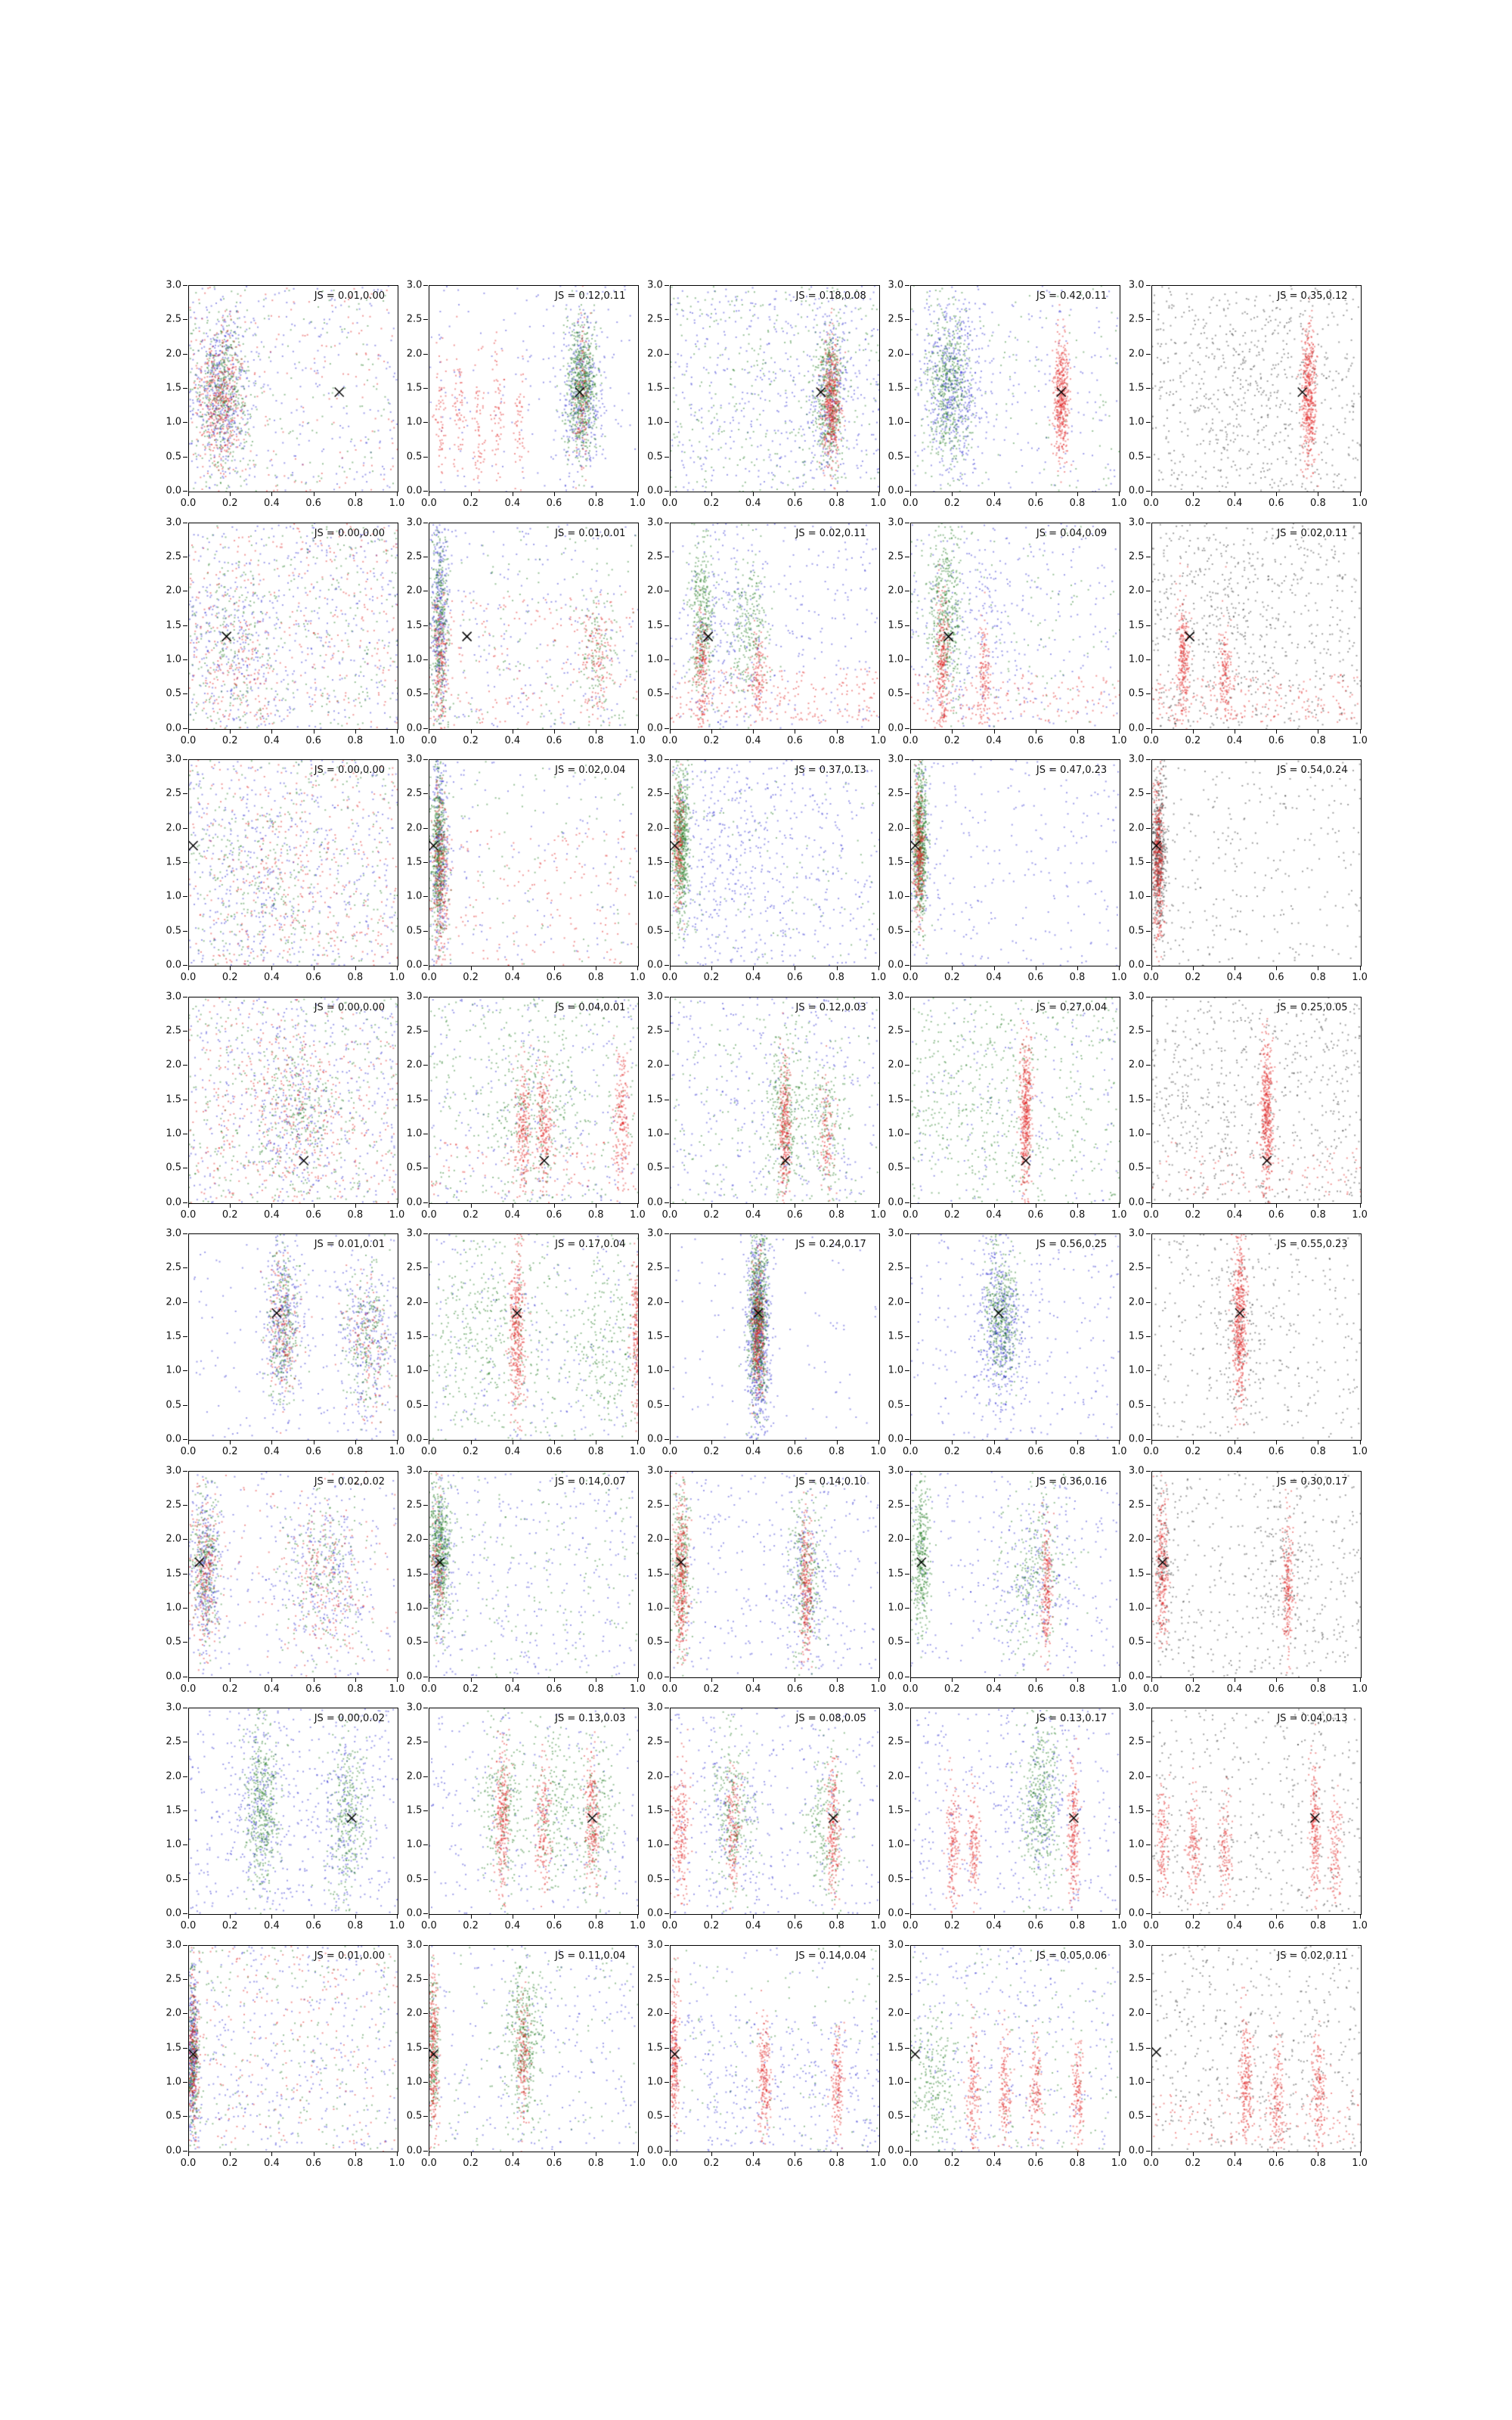  I want to click on js-annotation: JS = 0.47,0.23, so click(1072, 770).